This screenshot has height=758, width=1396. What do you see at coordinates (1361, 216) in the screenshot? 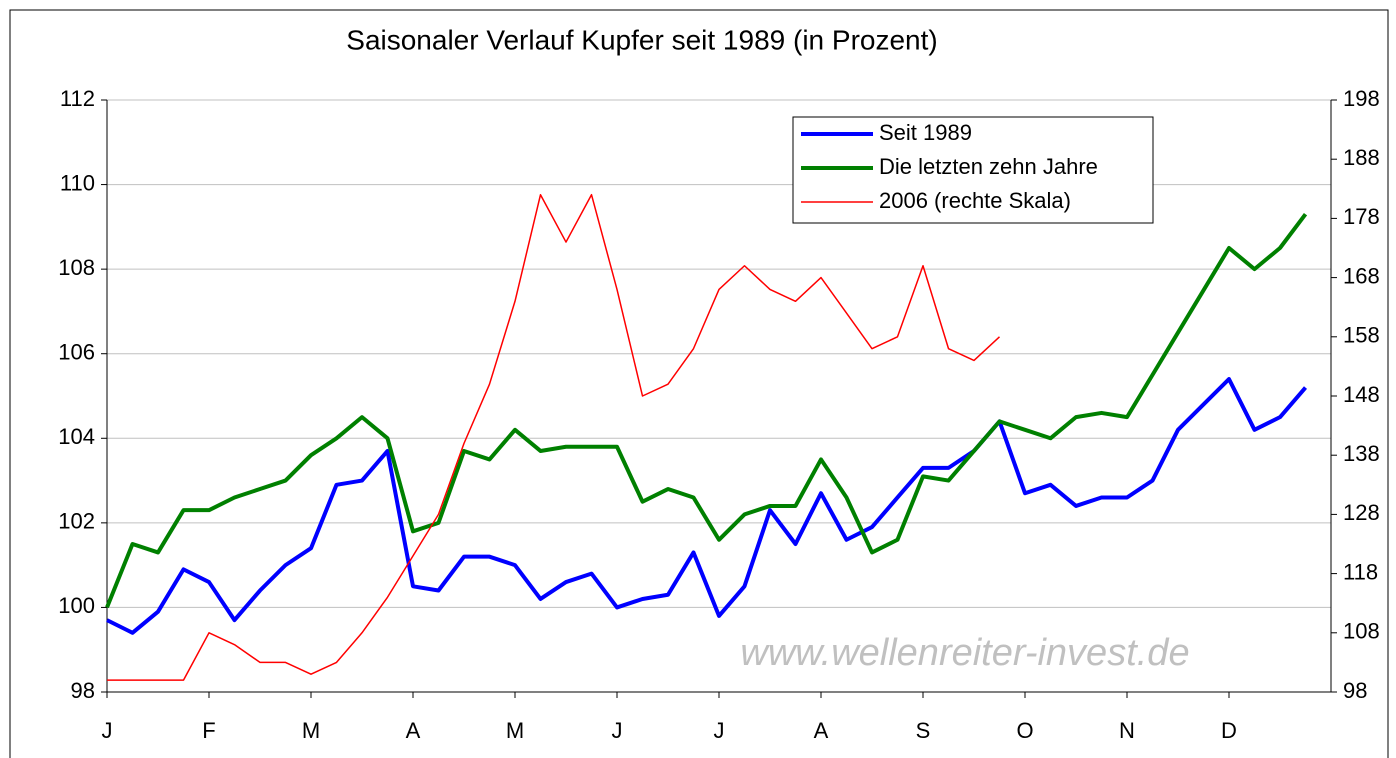
I see `y2-tick-label: 178` at bounding box center [1361, 216].